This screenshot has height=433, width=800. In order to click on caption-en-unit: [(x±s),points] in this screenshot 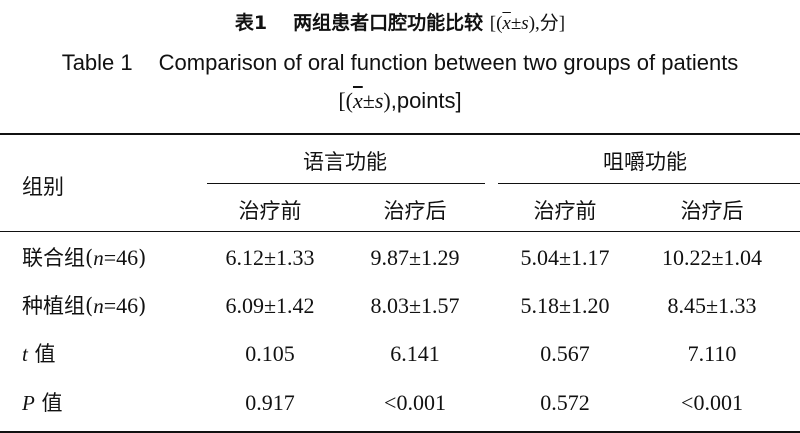, I will do `click(400, 100)`.